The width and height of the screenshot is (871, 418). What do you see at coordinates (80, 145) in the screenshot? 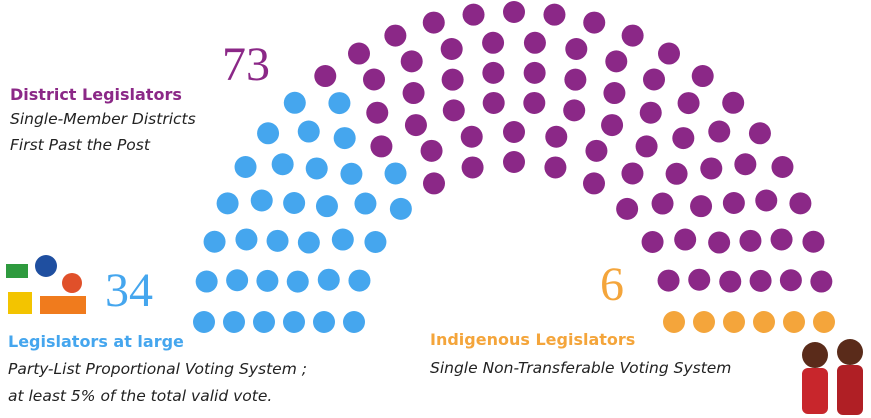
I see `group-note: First Past the Post` at bounding box center [80, 145].